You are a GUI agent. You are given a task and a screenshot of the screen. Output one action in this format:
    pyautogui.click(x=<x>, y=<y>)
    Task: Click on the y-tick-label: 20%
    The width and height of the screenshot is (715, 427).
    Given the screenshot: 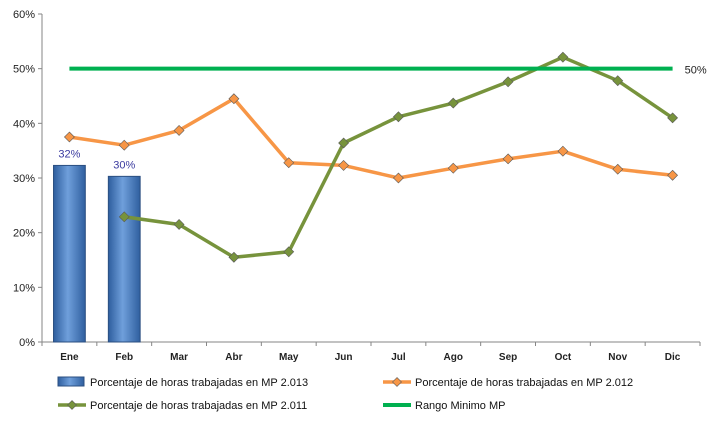 What is the action you would take?
    pyautogui.click(x=24, y=234)
    